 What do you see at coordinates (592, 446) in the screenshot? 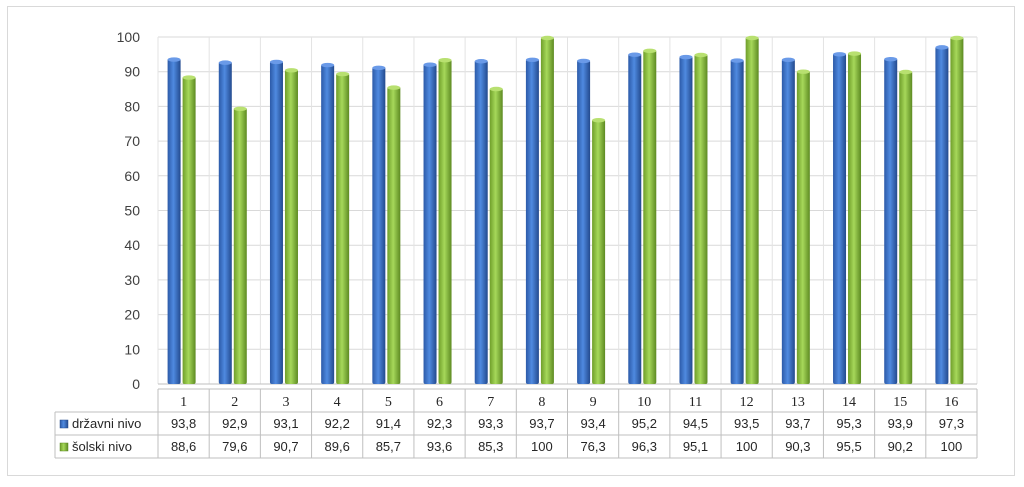
I see `data-label: 76,3` at bounding box center [592, 446].